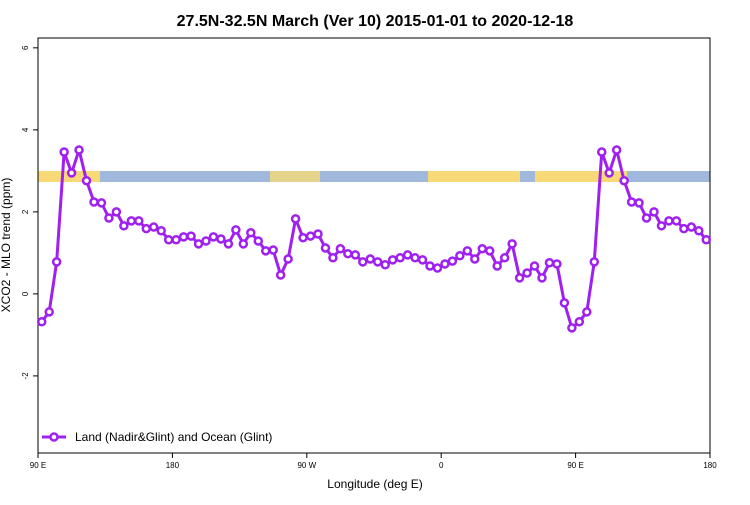 The image size is (750, 505). Describe the element at coordinates (306, 465) in the screenshot. I see `x-tick-label: 90 W` at that location.